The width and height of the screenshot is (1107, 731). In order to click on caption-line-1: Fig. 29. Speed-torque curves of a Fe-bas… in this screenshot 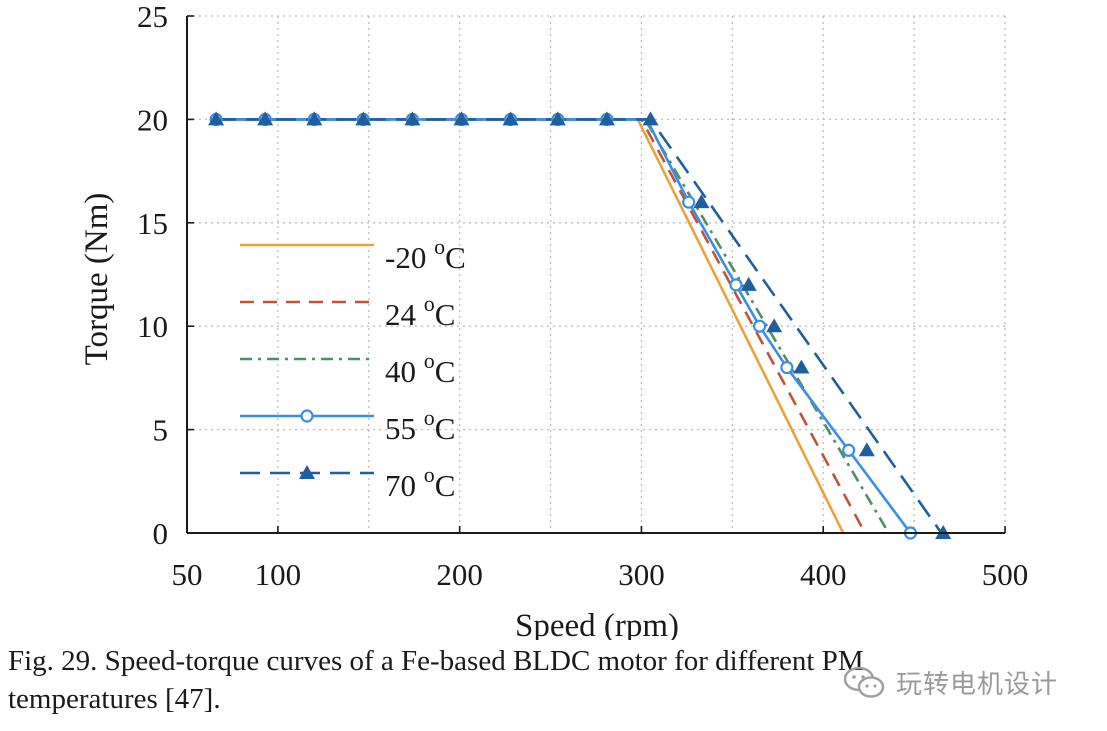, I will do `click(436, 661)`.